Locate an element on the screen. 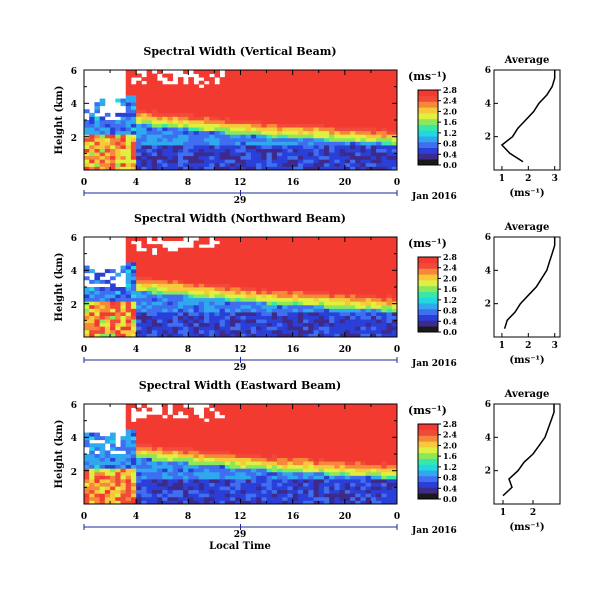 The image size is (610, 598). heatmap is located at coordinates (240, 287).